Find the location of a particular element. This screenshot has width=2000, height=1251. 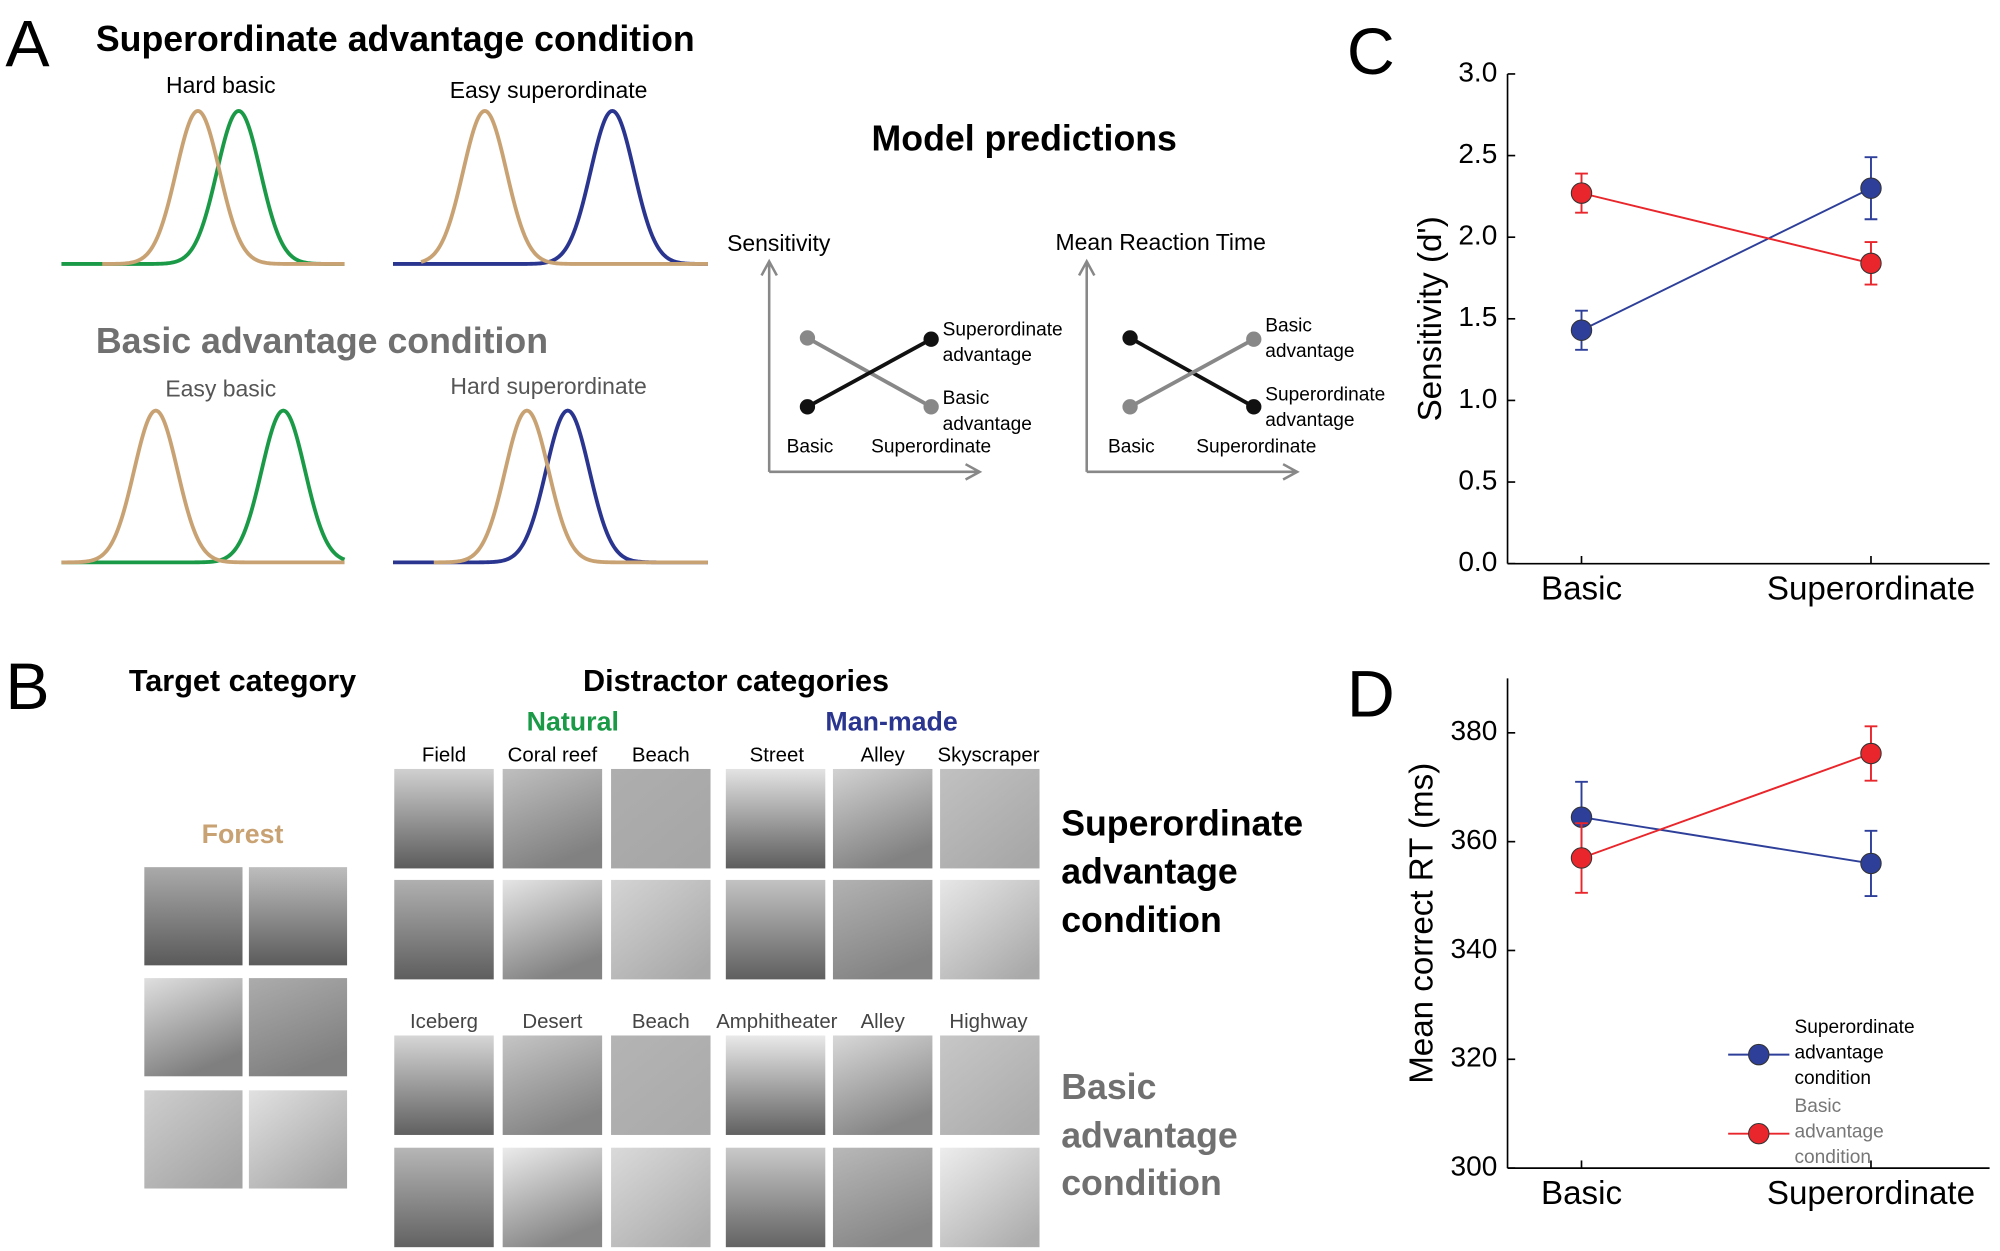

axis-label: Sensitivity is located at coordinates (779, 243).